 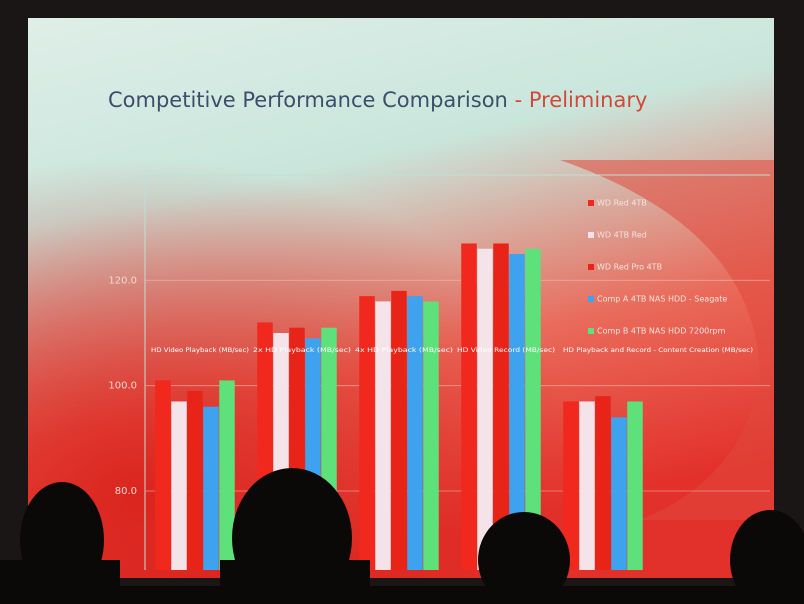 I want to click on legend-label: WD Red Pro 4TB, so click(x=629, y=267).